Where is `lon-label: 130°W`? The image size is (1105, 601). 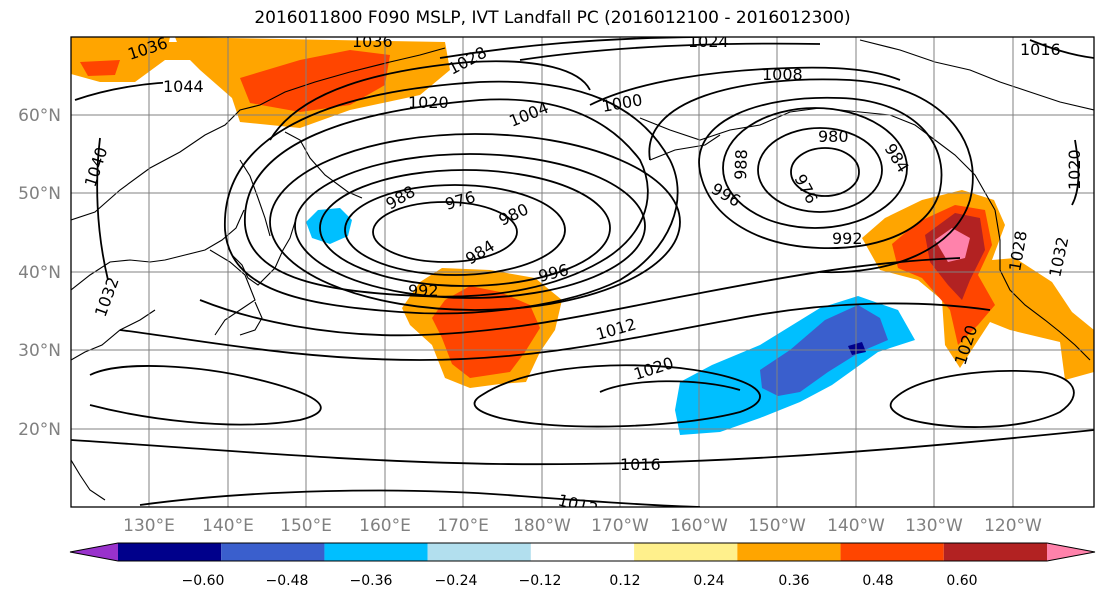 lon-label: 130°W is located at coordinates (934, 526).